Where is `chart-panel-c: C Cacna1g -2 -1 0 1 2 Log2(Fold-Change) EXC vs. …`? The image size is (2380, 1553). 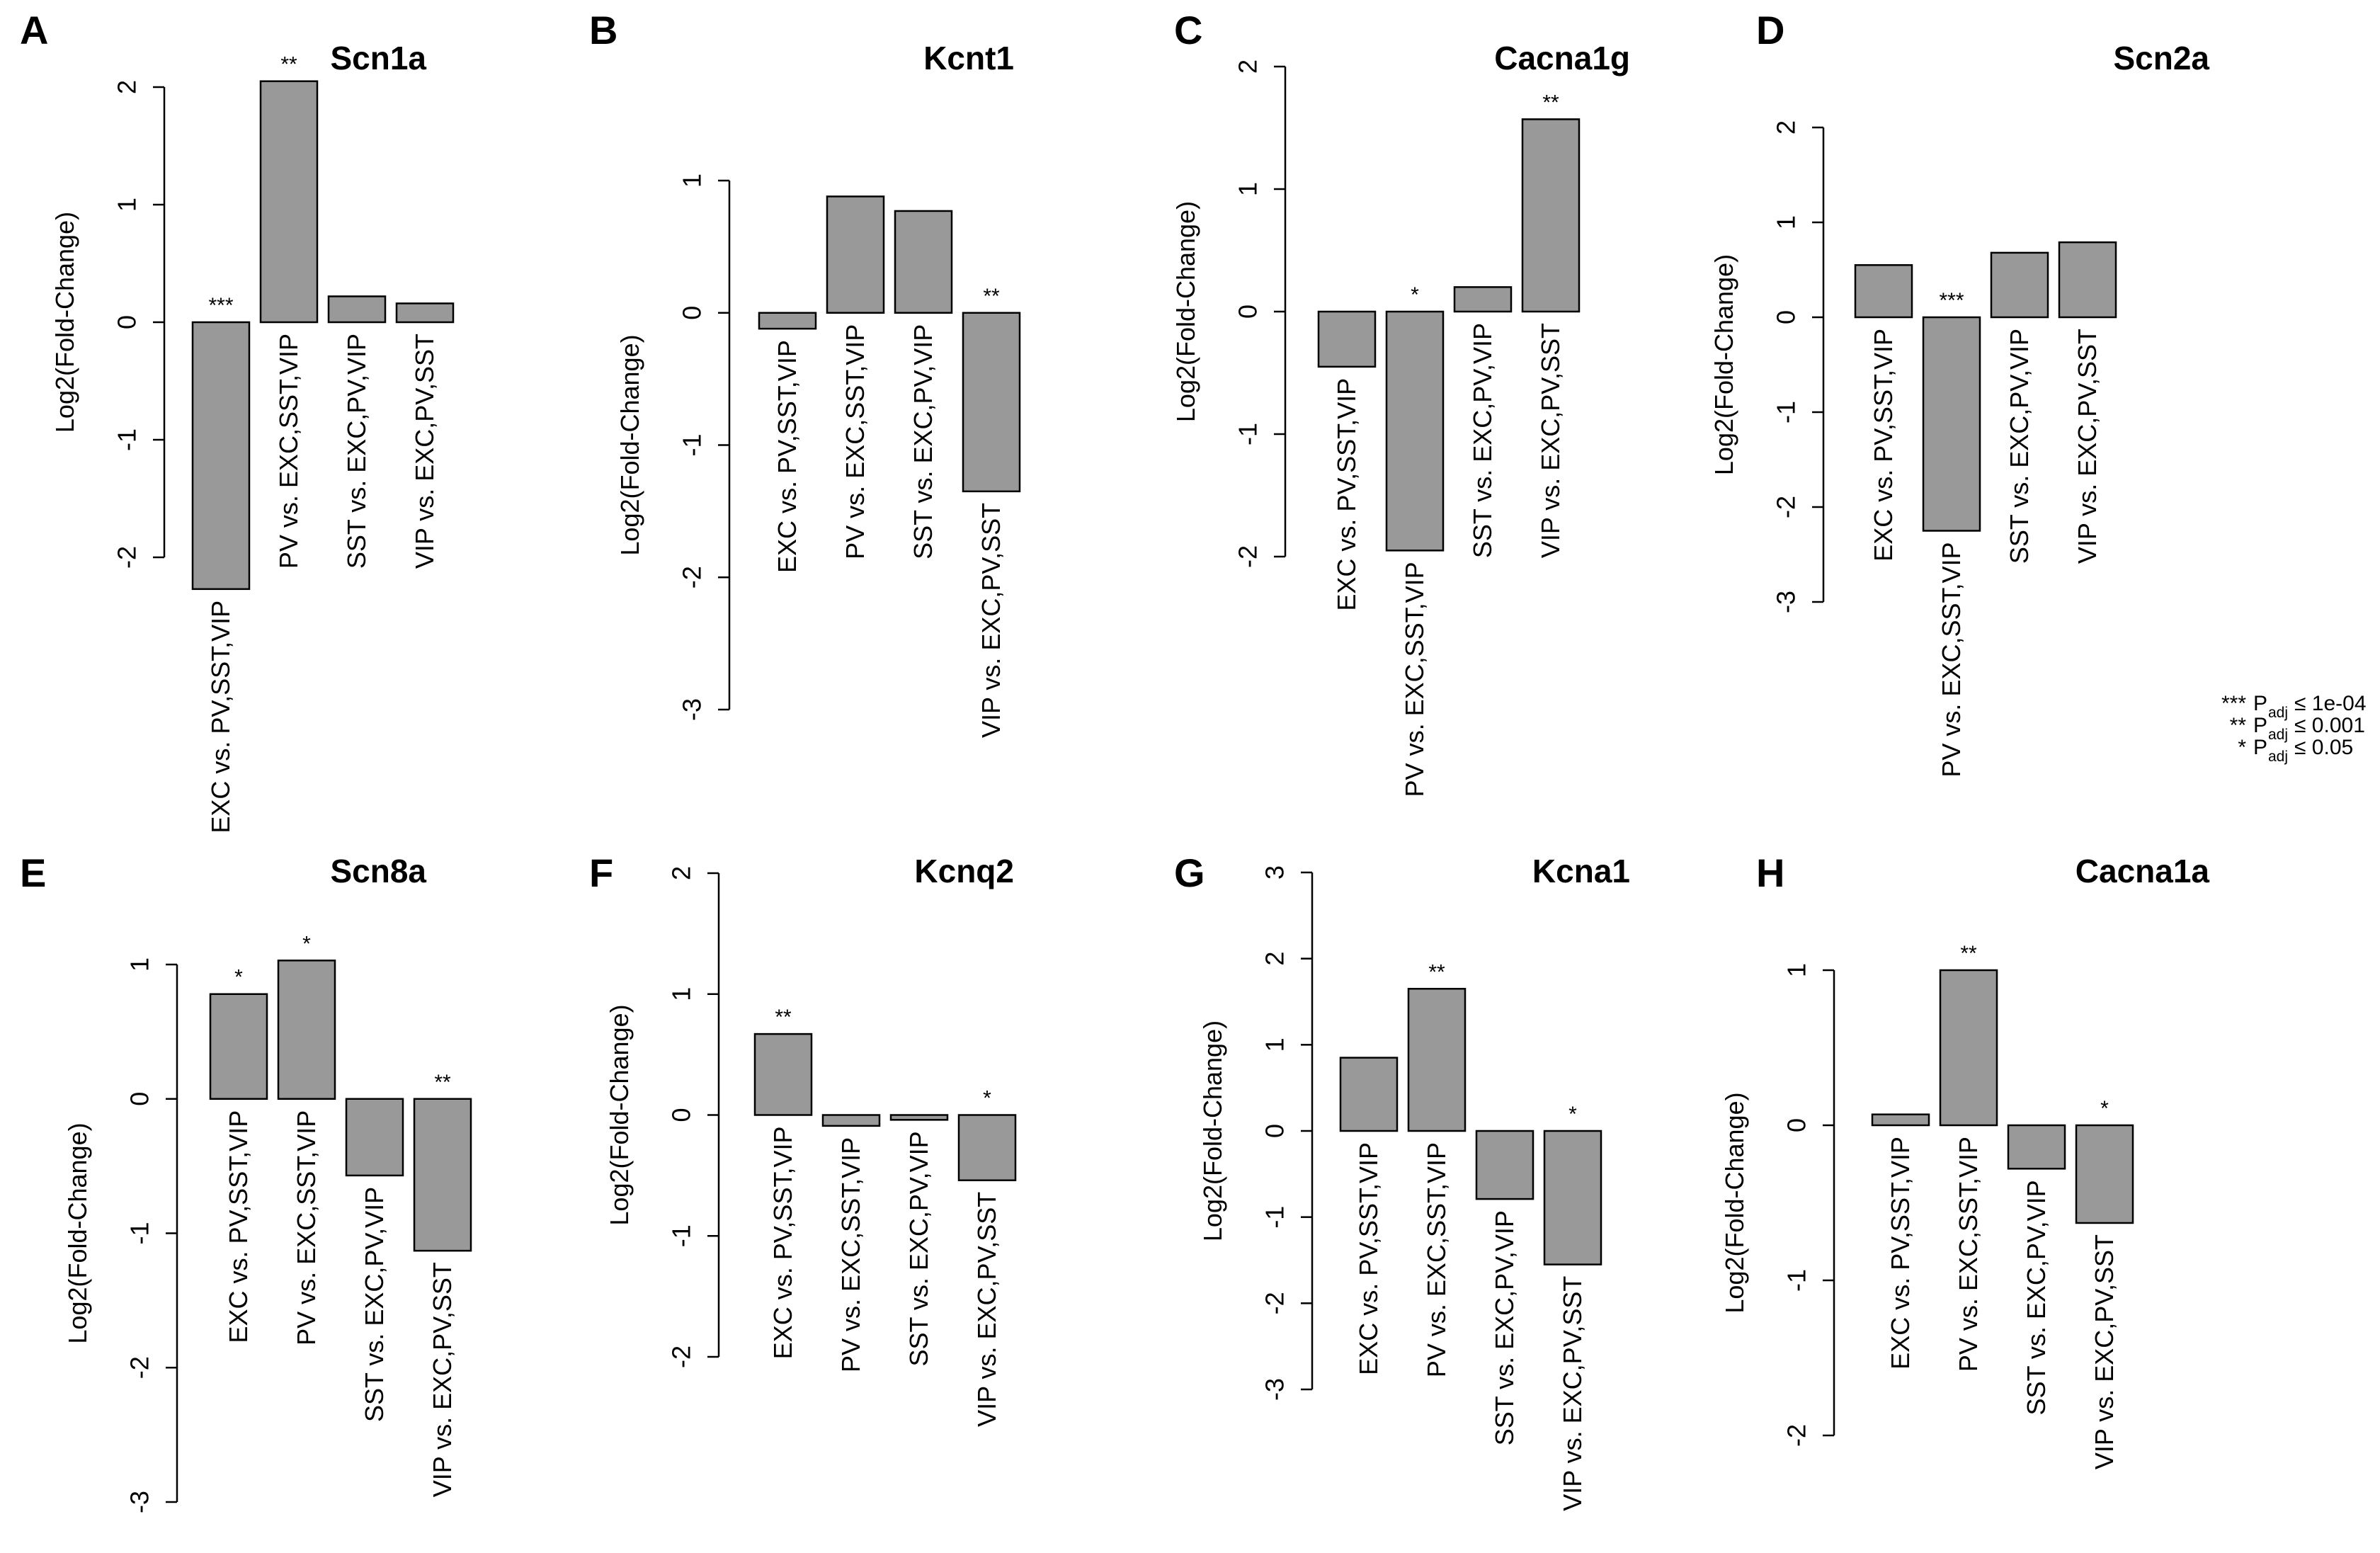 chart-panel-c: C Cacna1g -2 -1 0 1 2 Log2(Fold-Change) EXC vs. … is located at coordinates (1400, 403).